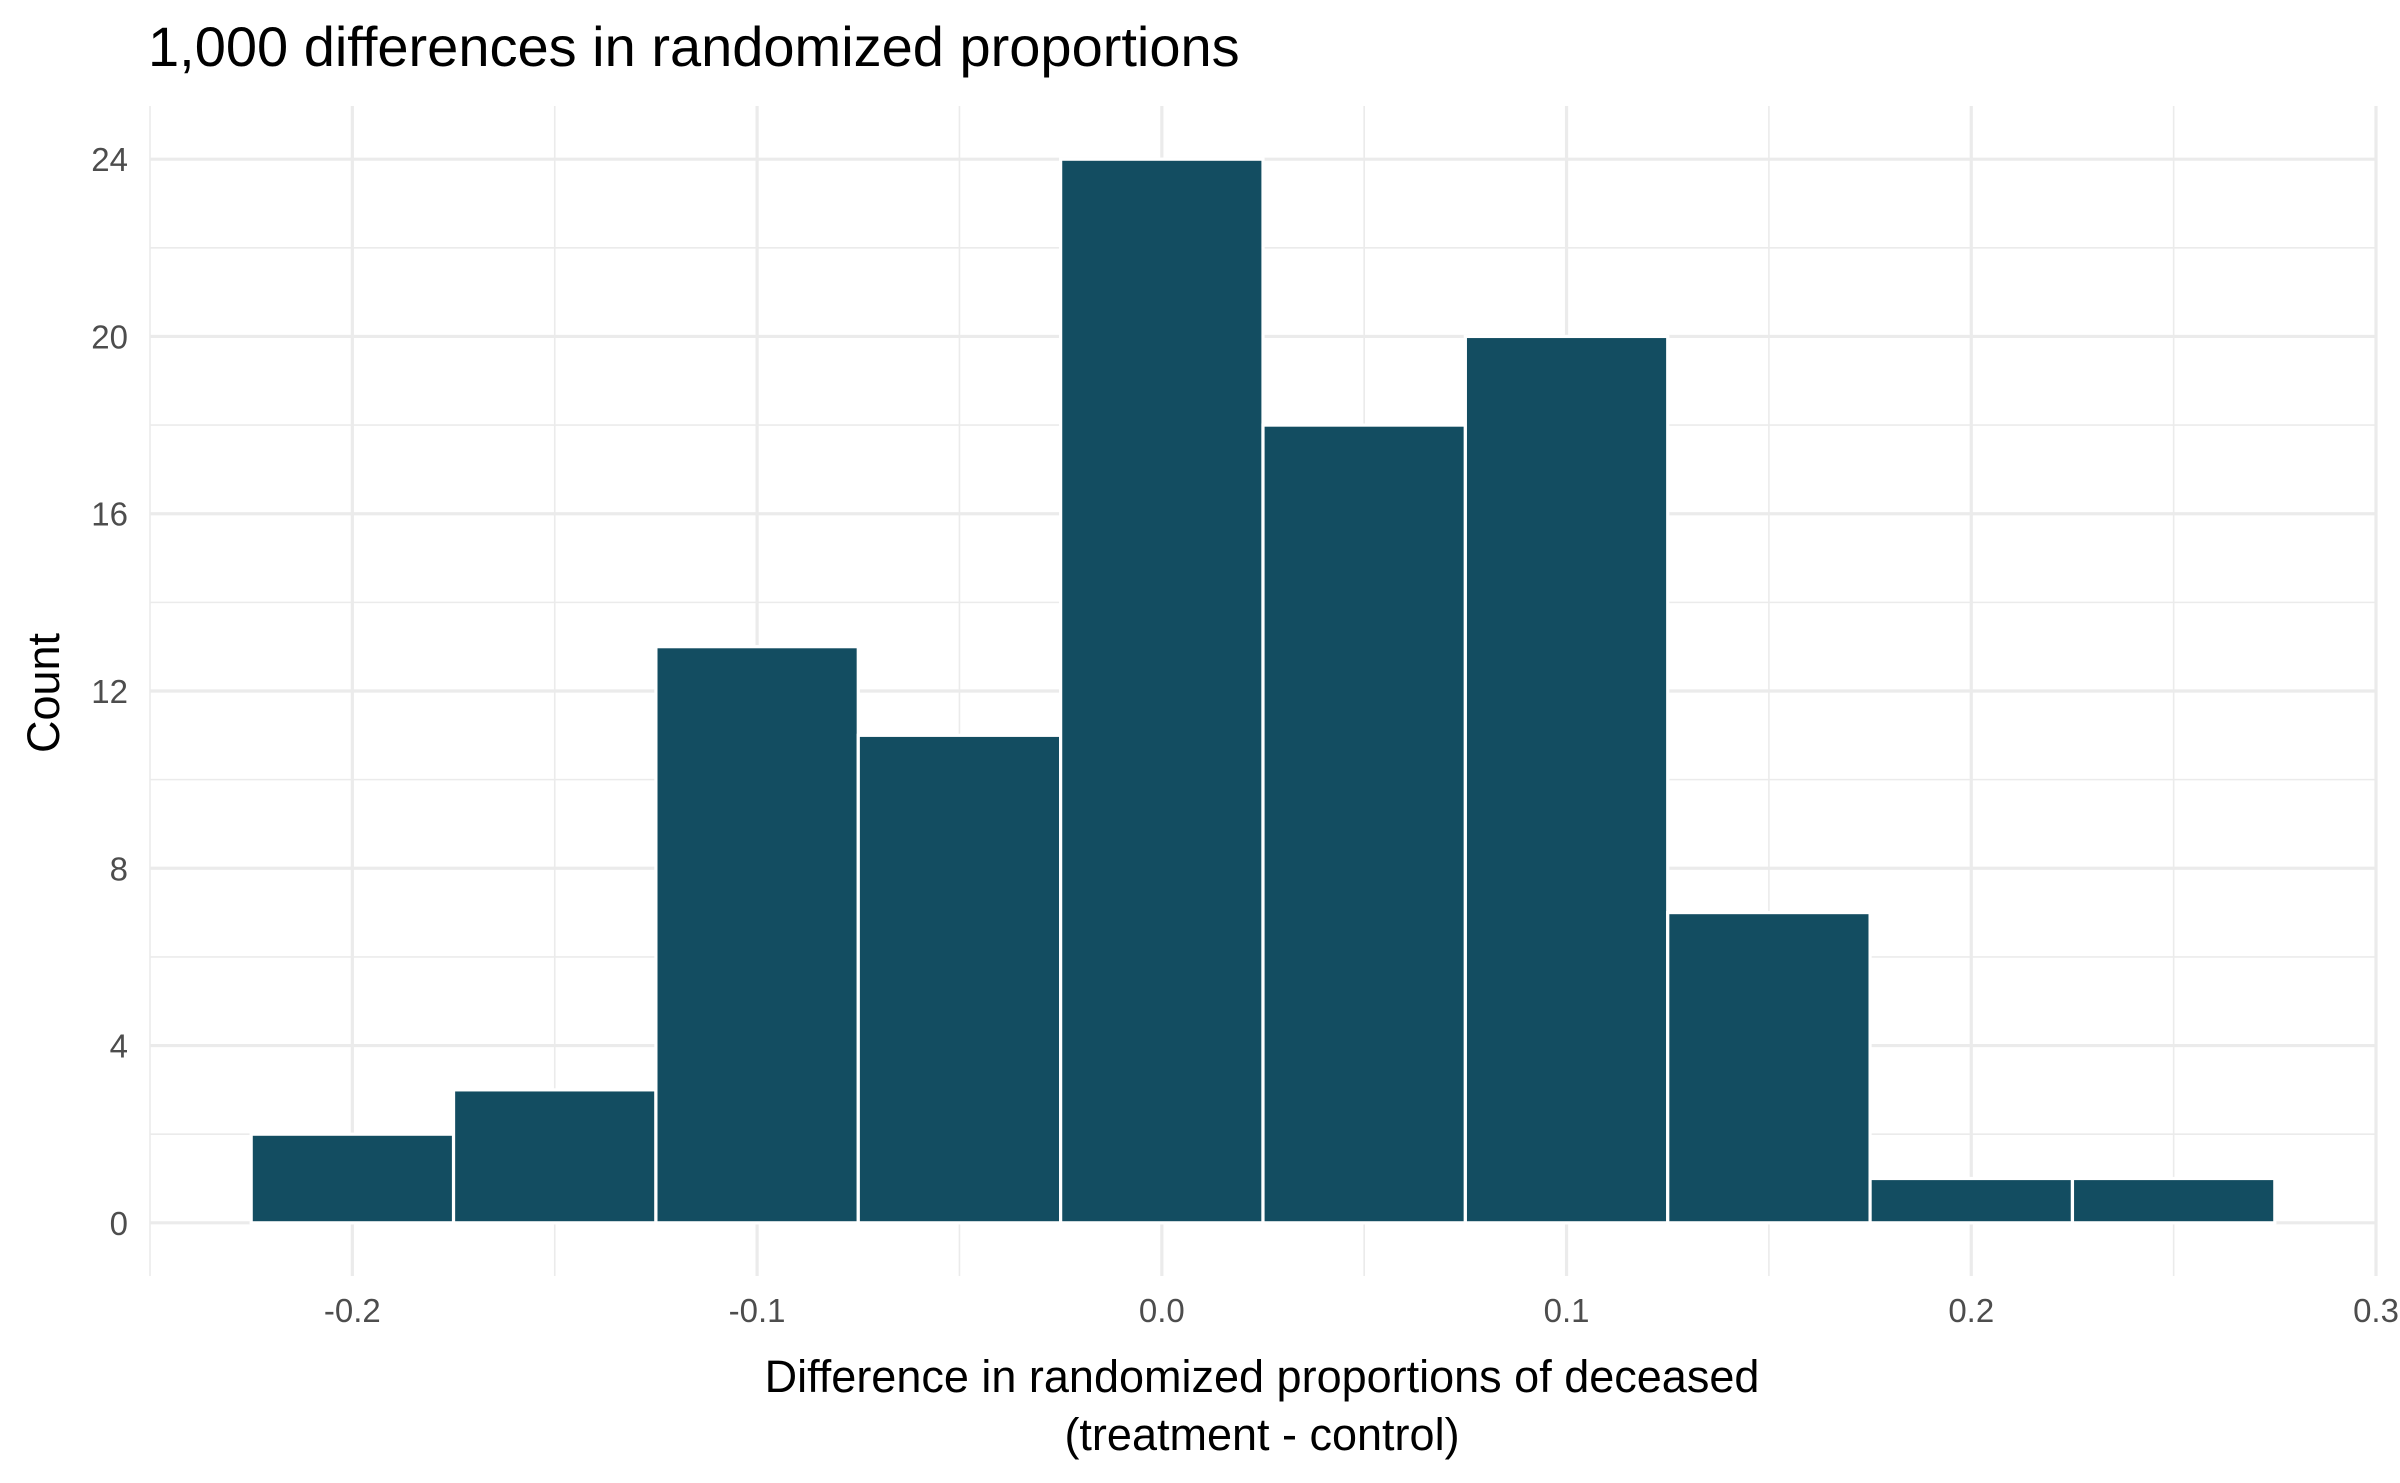 The image size is (2400, 1483). I want to click on y-axis-tick-labels: 0 4 8 12 16 20 24, so click(109, 691).